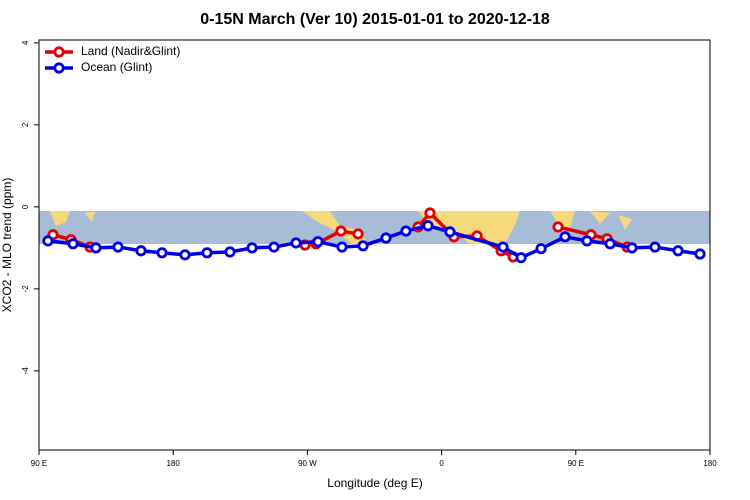 The image size is (750, 500). I want to click on legend-label: Ocean (Glint), so click(116, 67).